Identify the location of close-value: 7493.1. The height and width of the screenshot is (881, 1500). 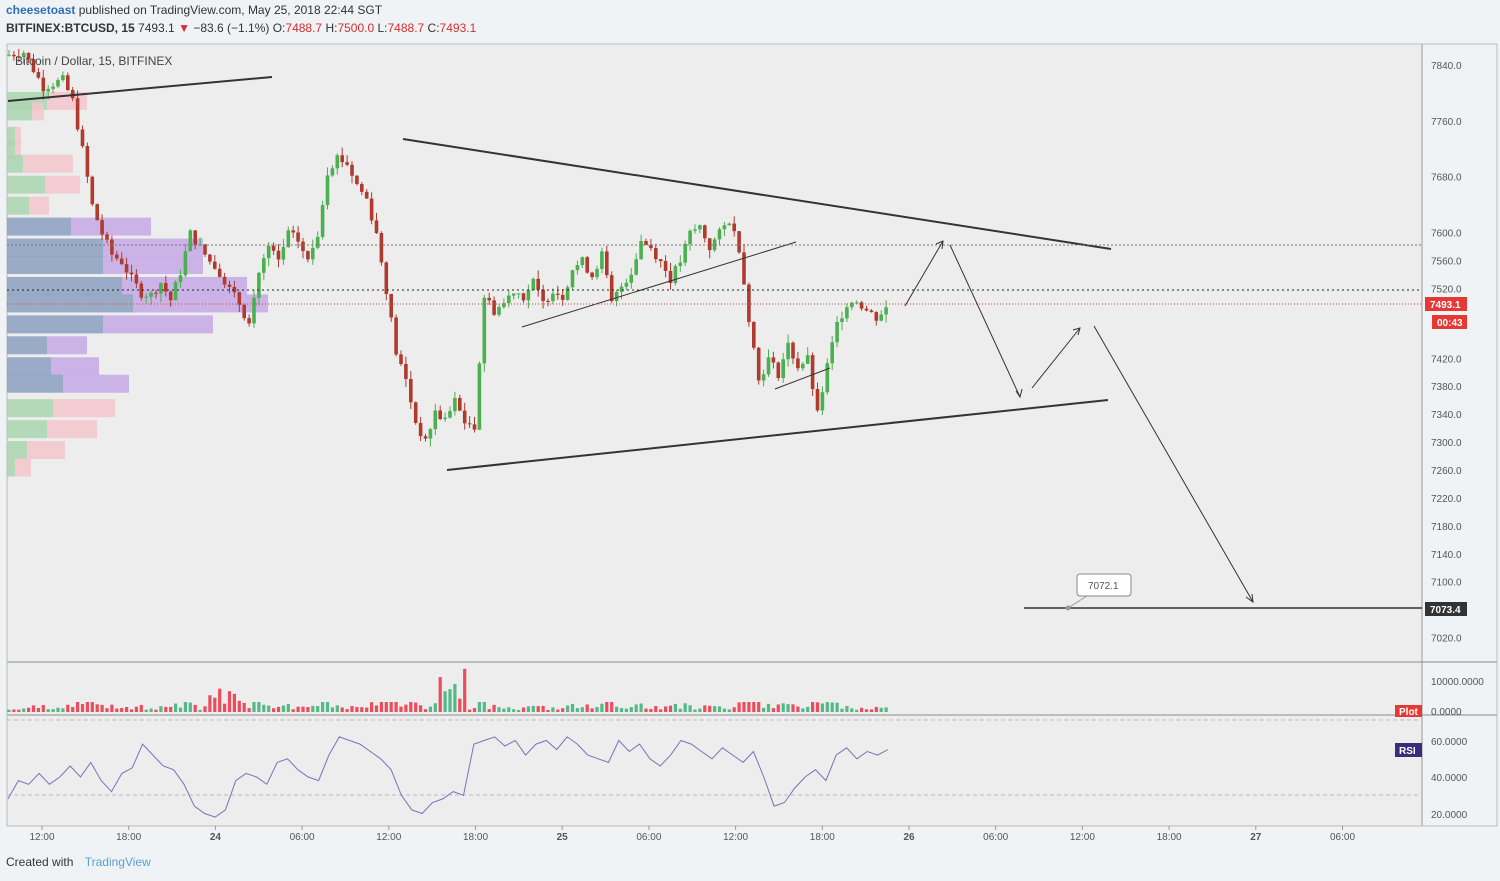
(458, 28).